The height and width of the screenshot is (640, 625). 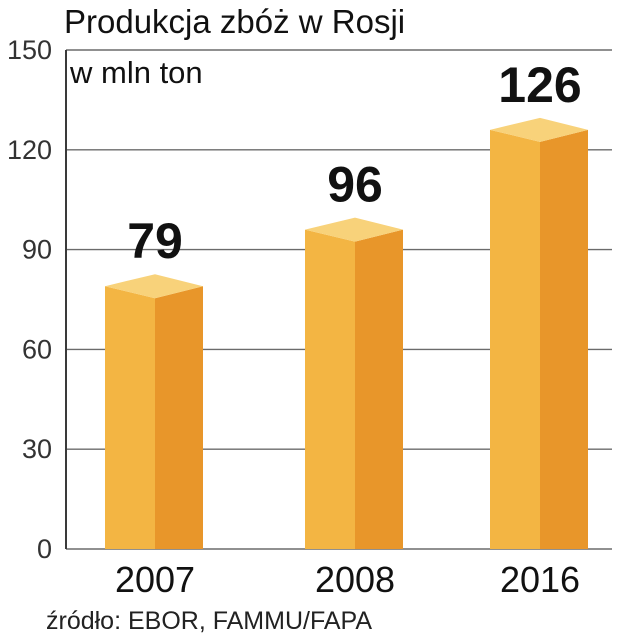 I want to click on y-tick-label-120: 120, so click(x=29, y=150).